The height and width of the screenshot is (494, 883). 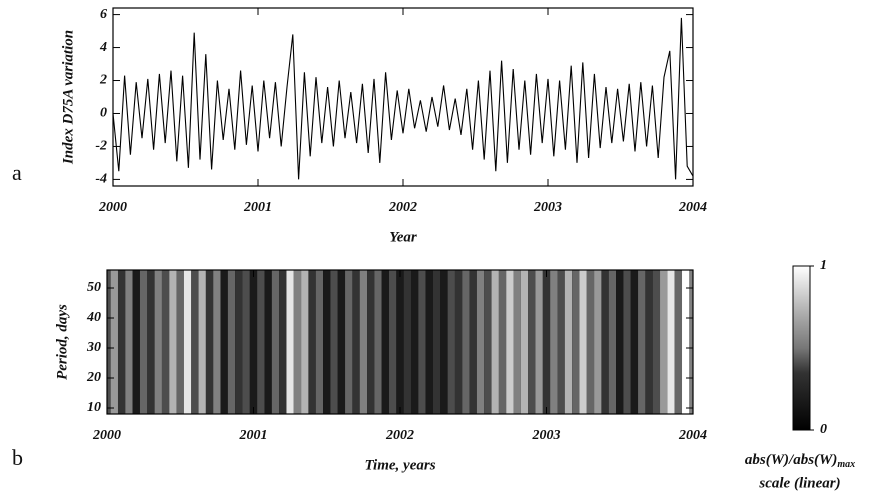 What do you see at coordinates (101, 146) in the screenshot?
I see `y-tick-label: -2` at bounding box center [101, 146].